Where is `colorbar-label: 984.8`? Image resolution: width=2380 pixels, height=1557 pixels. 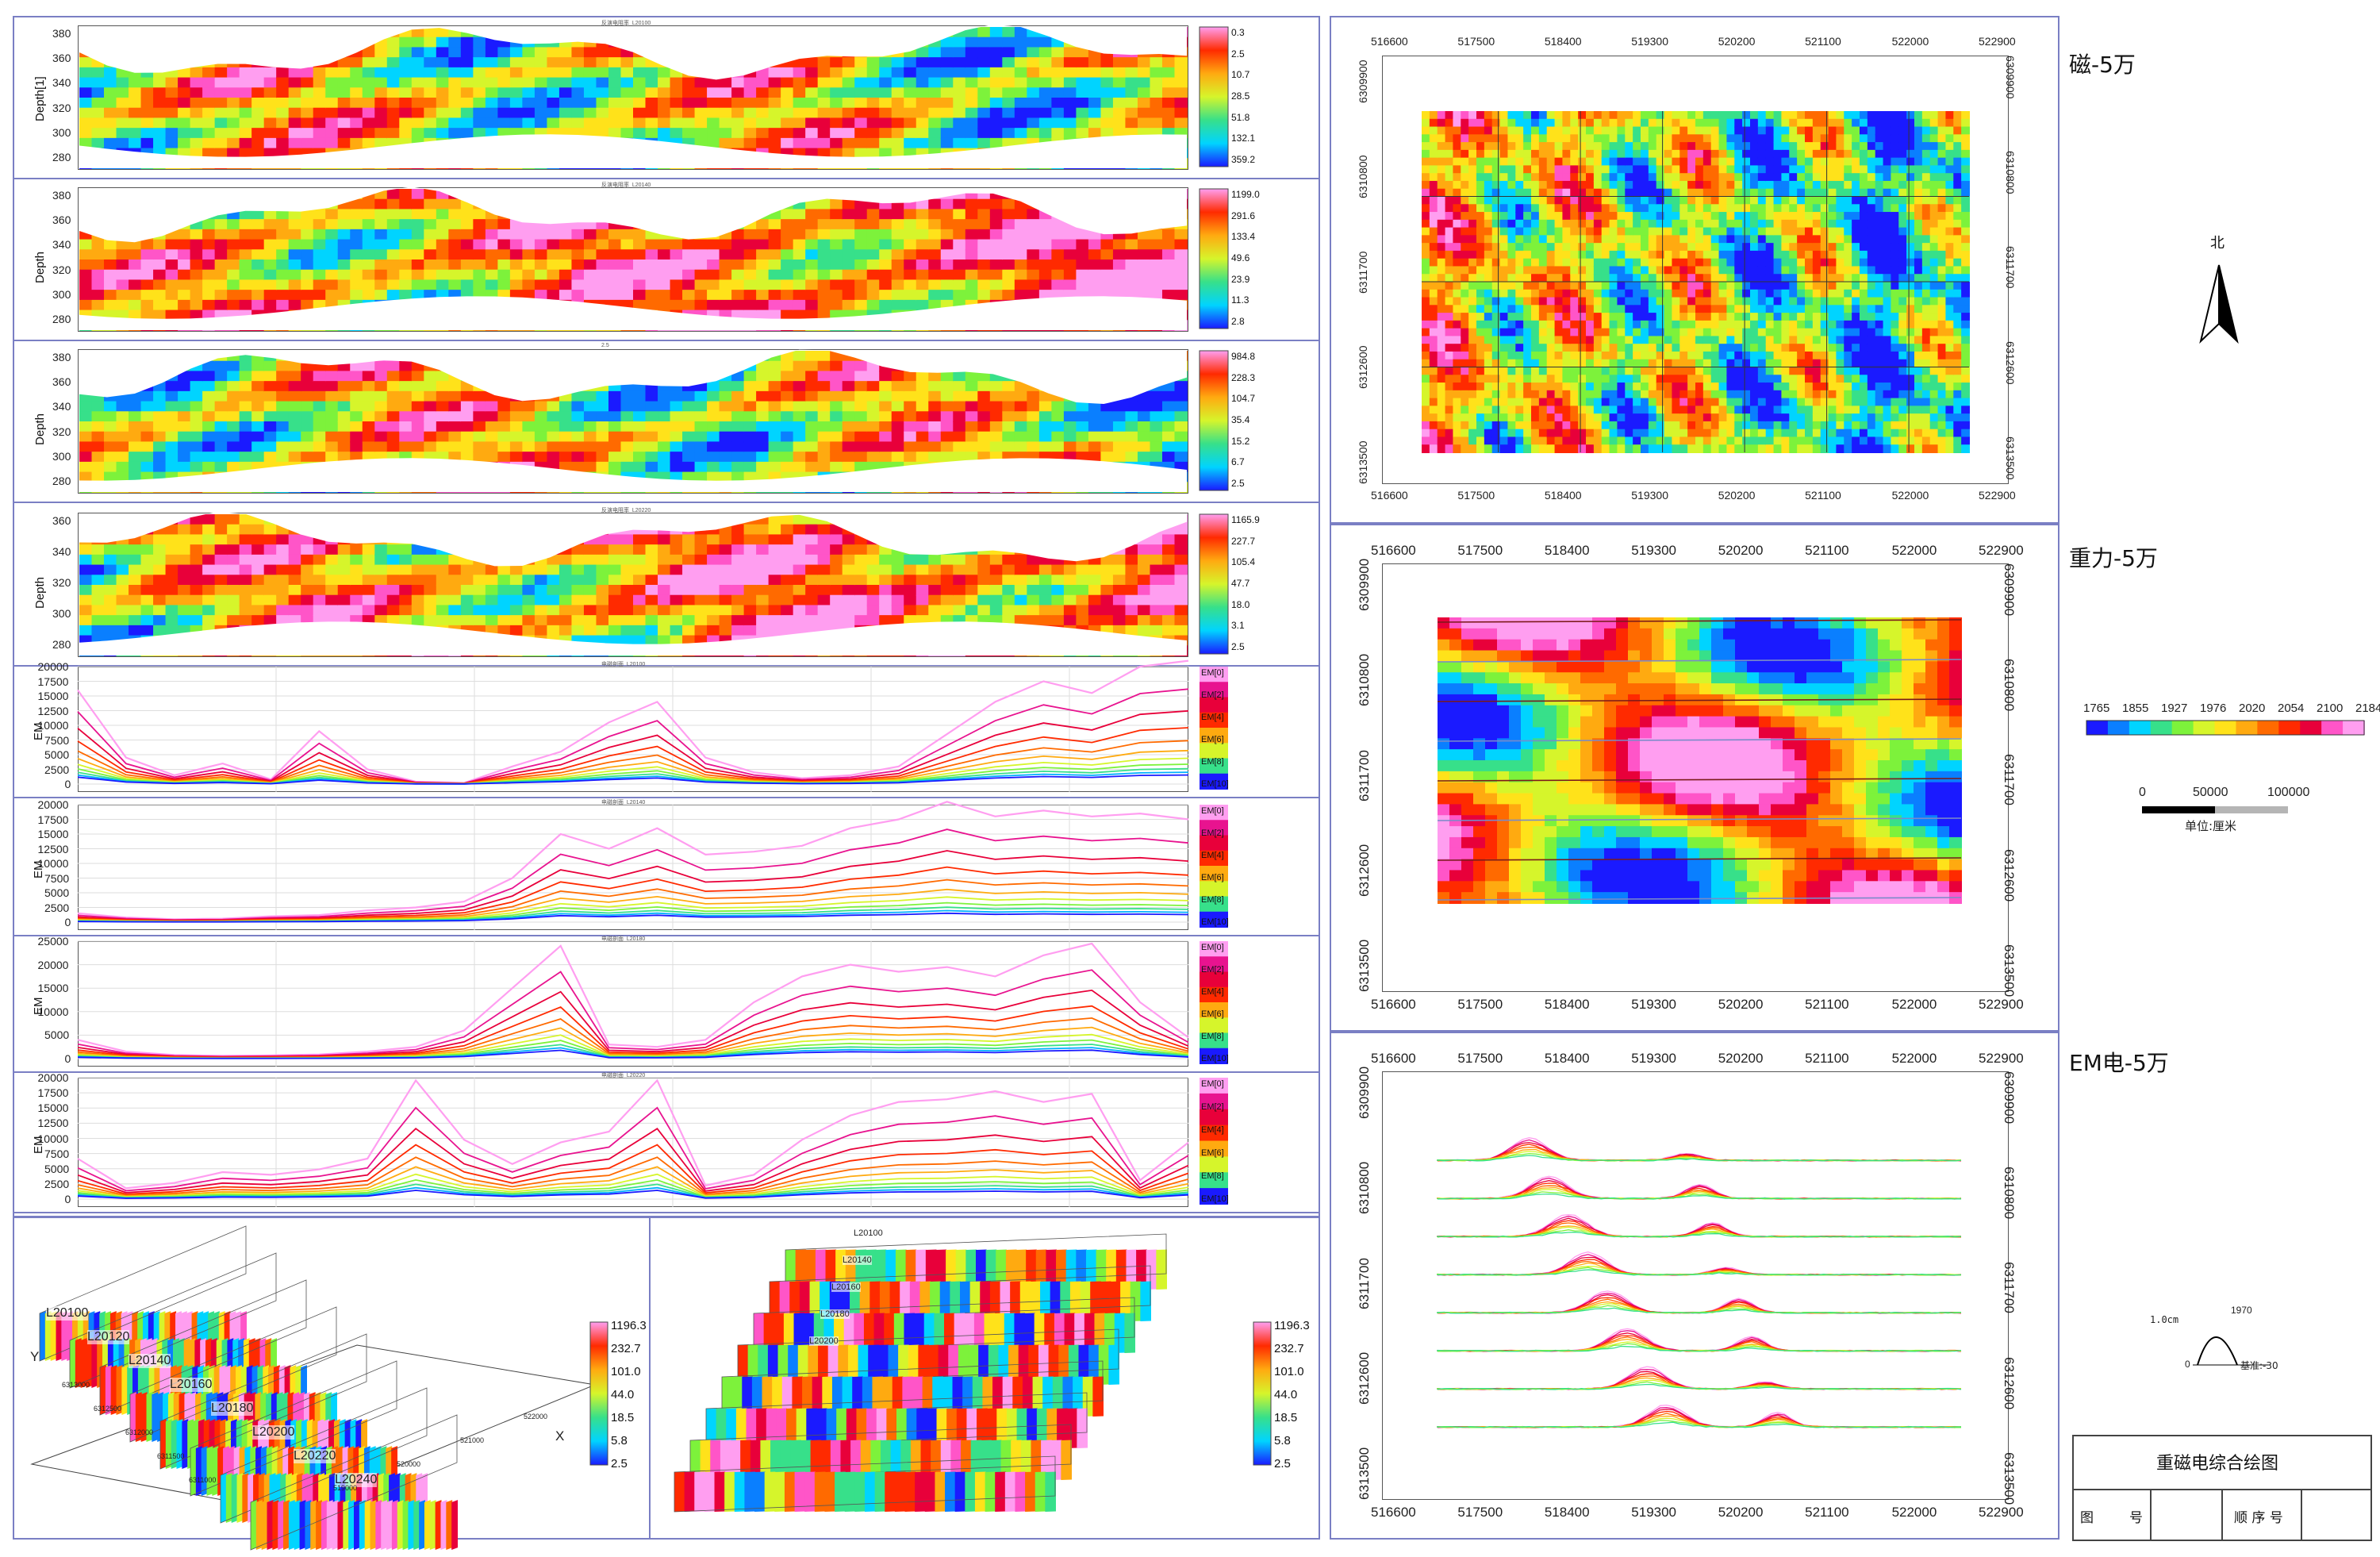
colorbar-label: 984.8 is located at coordinates (1243, 356).